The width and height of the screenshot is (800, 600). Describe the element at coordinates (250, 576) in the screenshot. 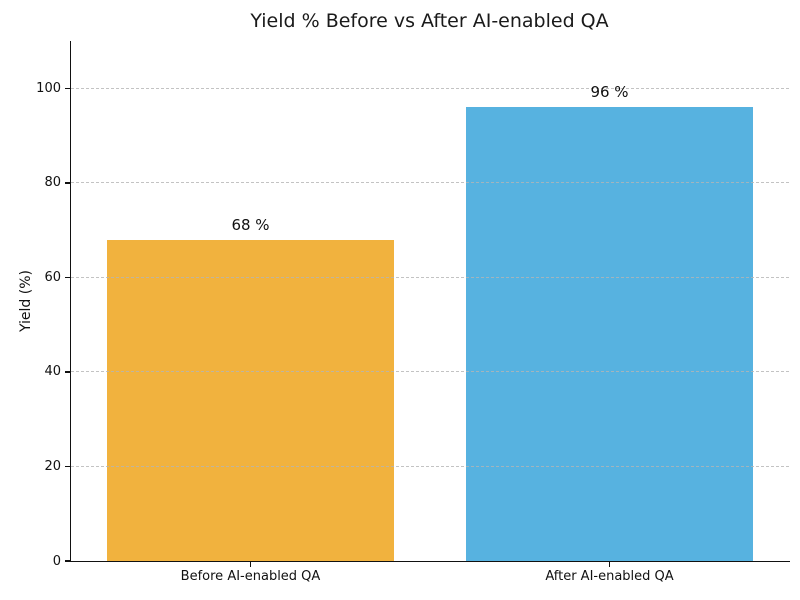

I see `x-tick-label-1: Before AI-enabled QA` at that location.